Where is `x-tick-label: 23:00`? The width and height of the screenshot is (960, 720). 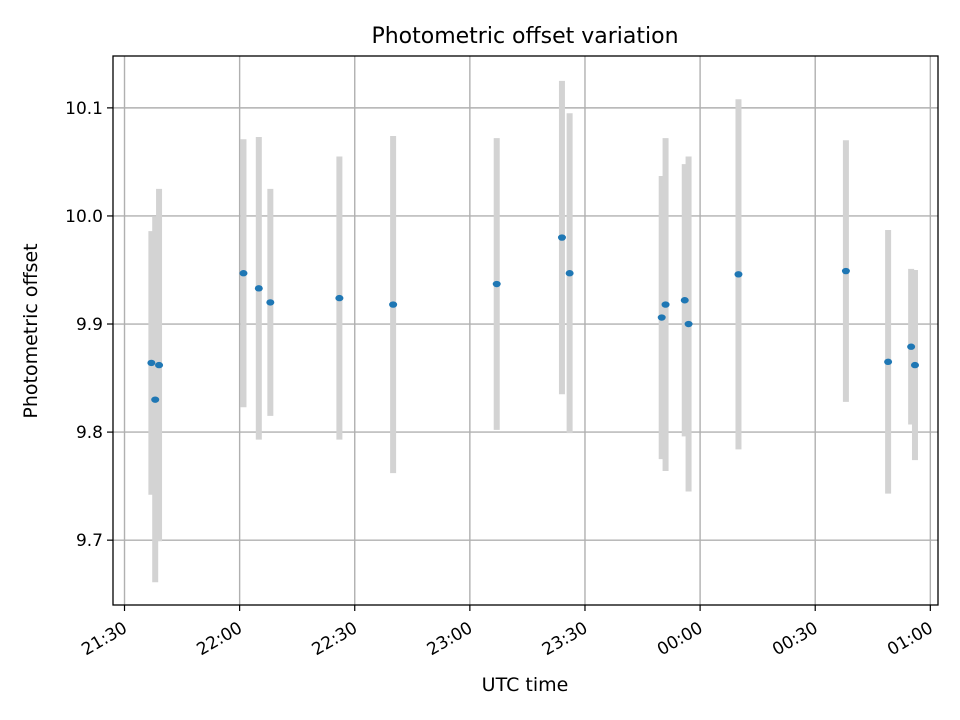 x-tick-label: 23:00 is located at coordinates (450, 639).